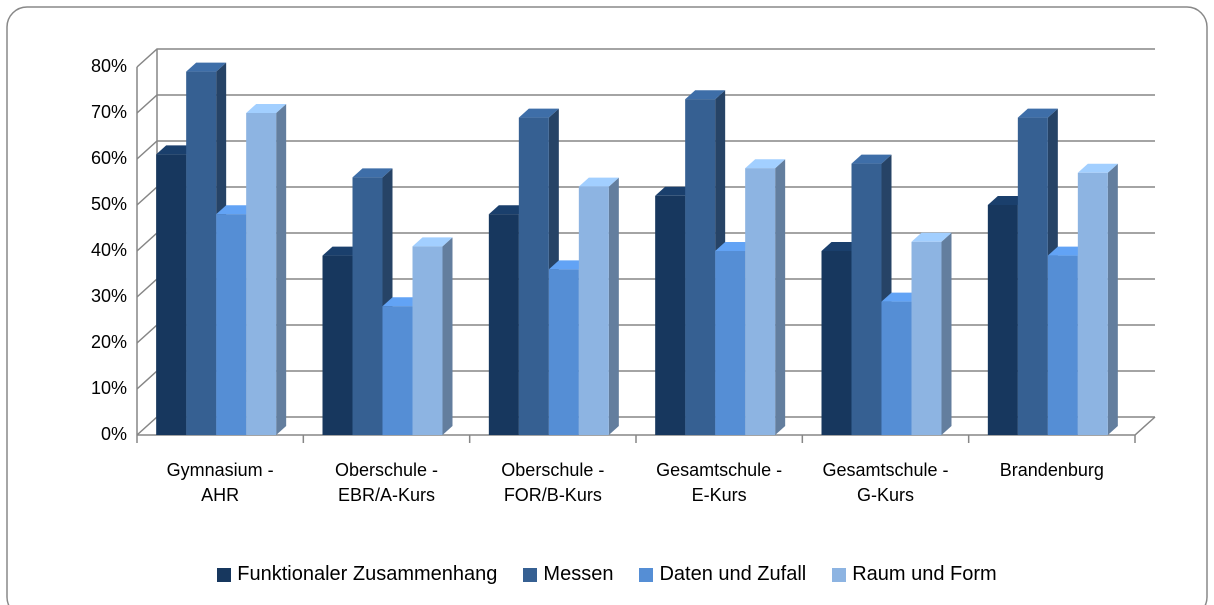 The image size is (1214, 605). What do you see at coordinates (553, 482) in the screenshot?
I see `x-tick-label: Oberschule - FOR/B-Kurs` at bounding box center [553, 482].